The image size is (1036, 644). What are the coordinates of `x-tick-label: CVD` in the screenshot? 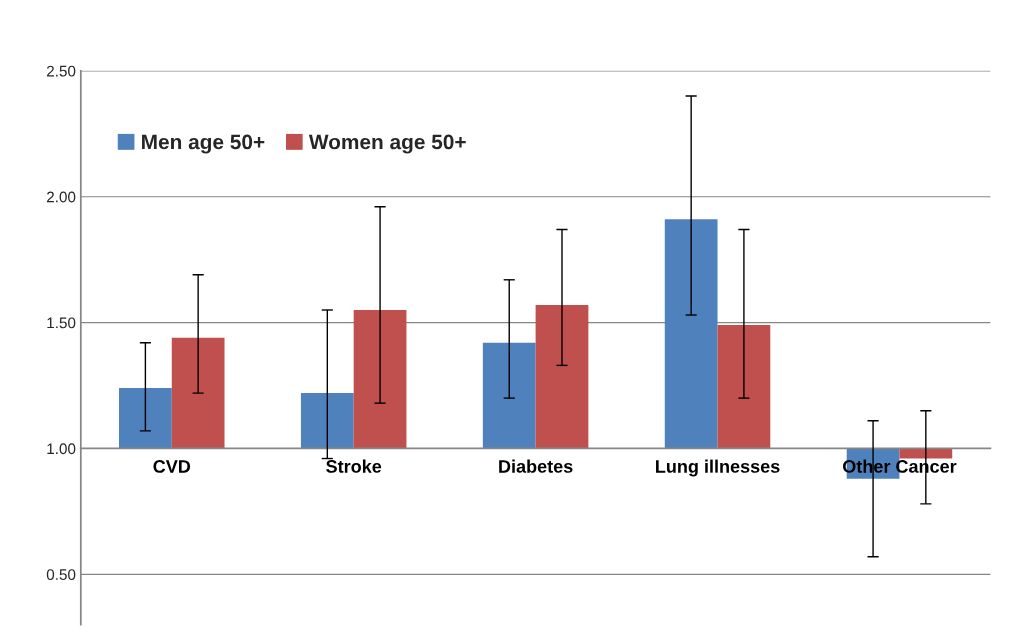 It's located at (172, 466).